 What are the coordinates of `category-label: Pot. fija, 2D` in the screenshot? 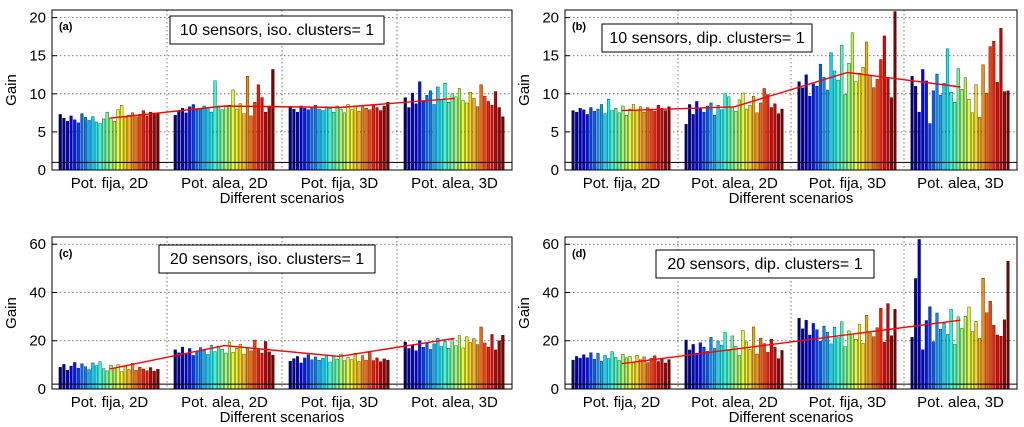 It's located at (622, 183).